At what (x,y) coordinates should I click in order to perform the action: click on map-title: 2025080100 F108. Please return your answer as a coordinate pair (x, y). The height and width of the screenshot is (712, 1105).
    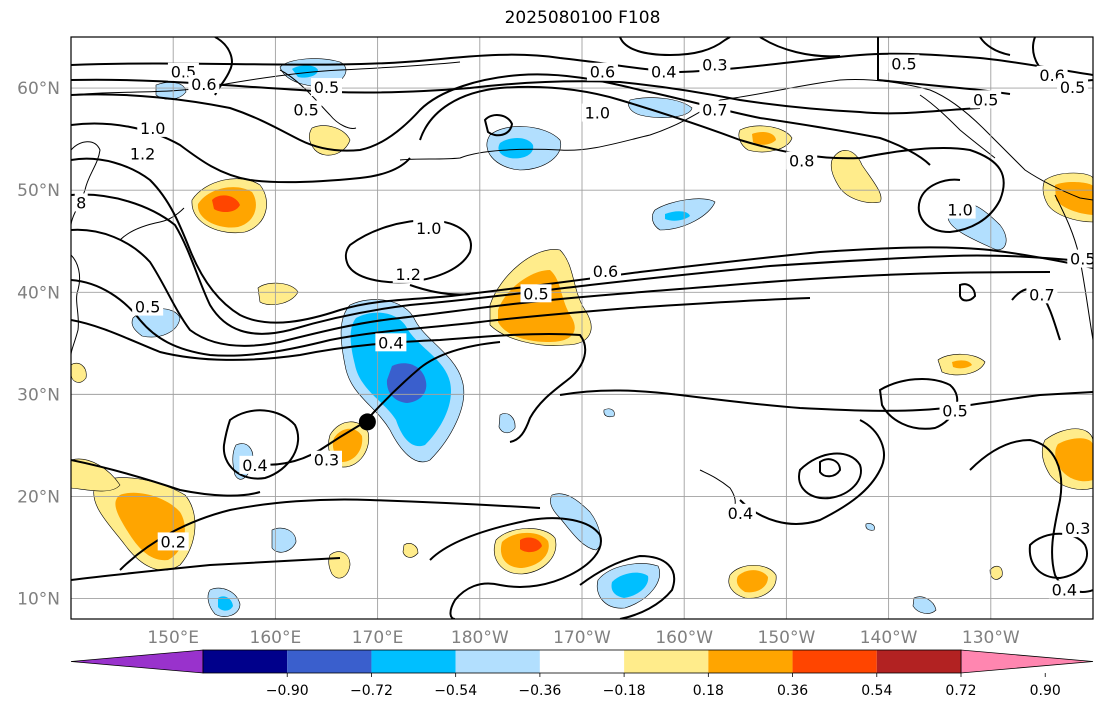
    Looking at the image, I should click on (582, 18).